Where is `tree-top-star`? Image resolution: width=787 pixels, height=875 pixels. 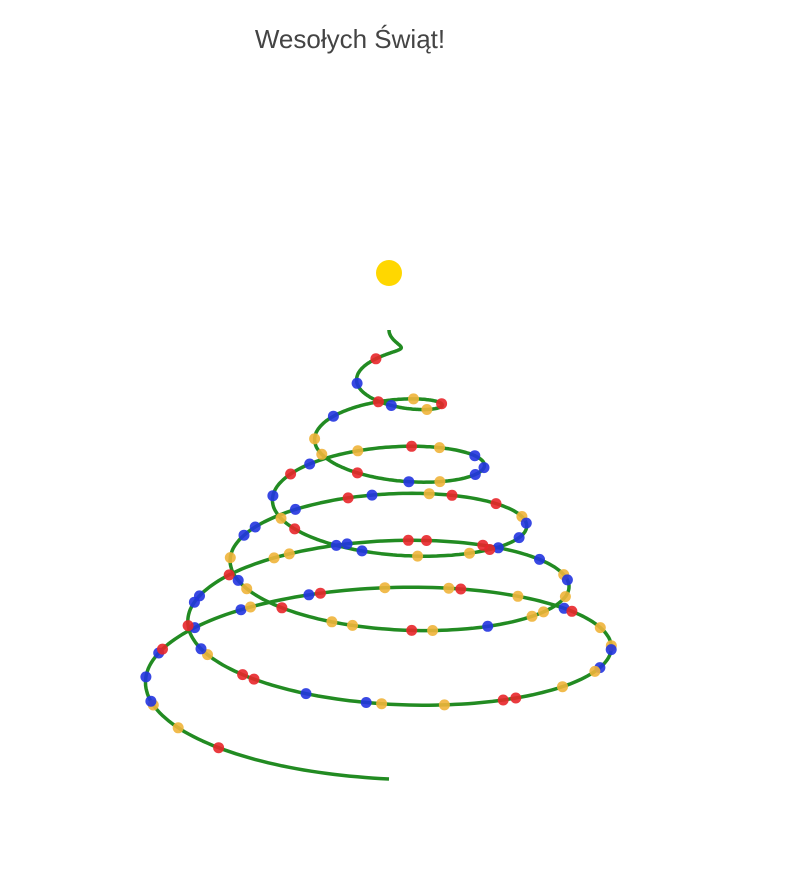 tree-top-star is located at coordinates (389, 273).